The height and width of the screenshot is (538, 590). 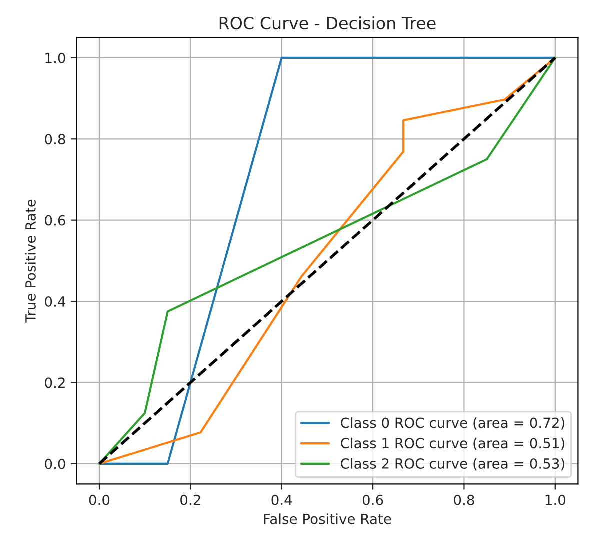 What do you see at coordinates (55, 220) in the screenshot?
I see `y-tick-label: 0.6` at bounding box center [55, 220].